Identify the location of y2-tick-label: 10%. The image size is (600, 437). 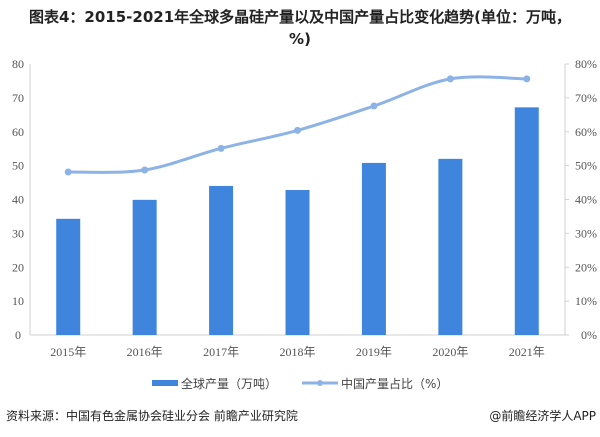
(586, 301).